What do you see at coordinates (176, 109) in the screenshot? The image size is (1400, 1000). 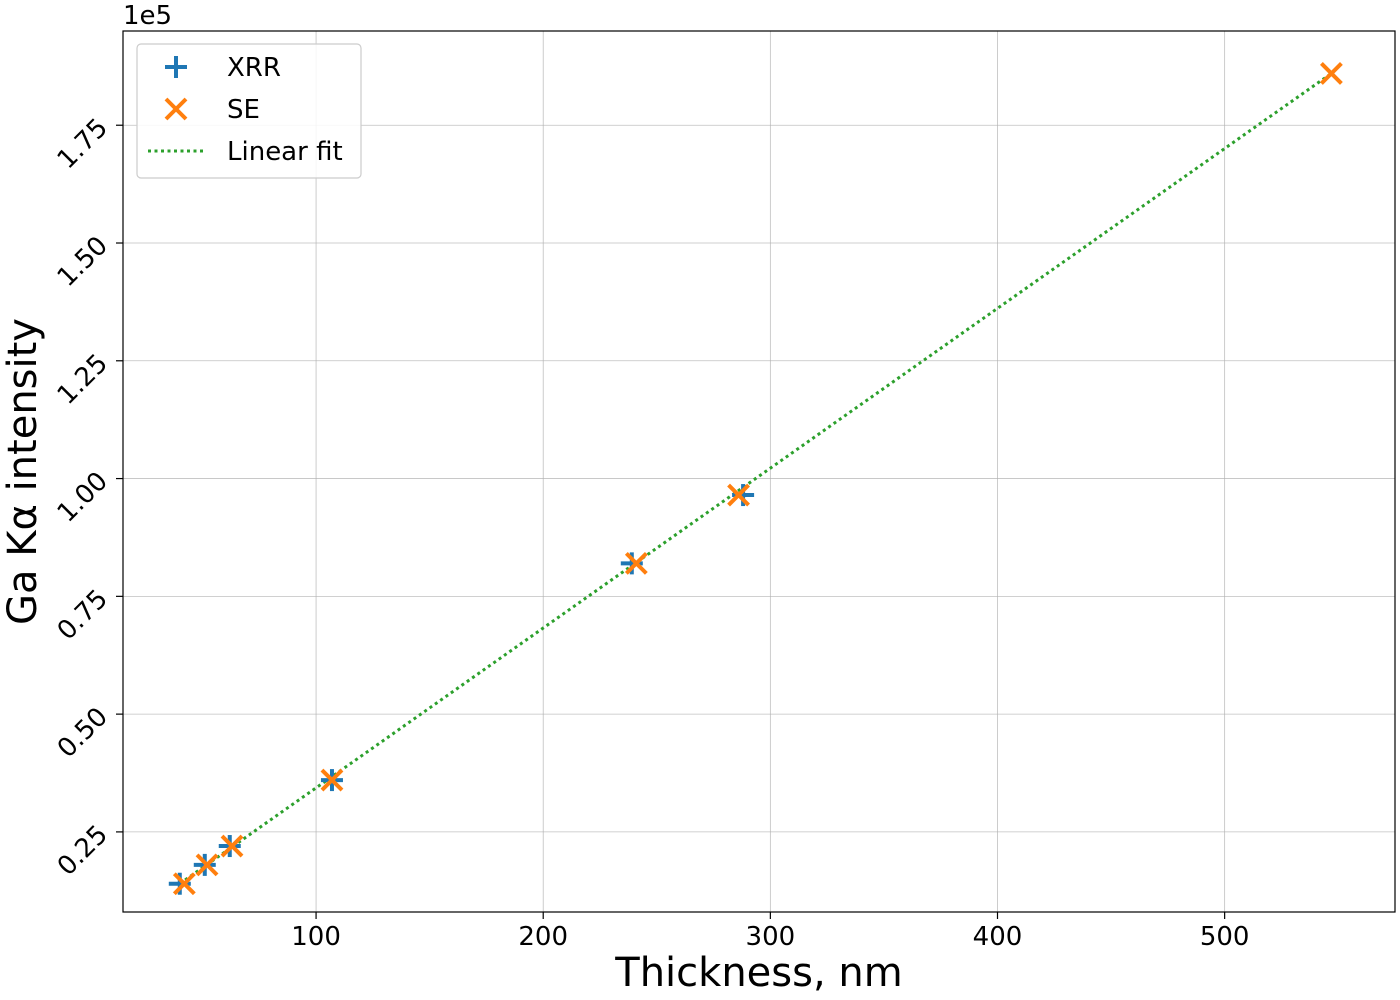 I see `legend-se-marker` at bounding box center [176, 109].